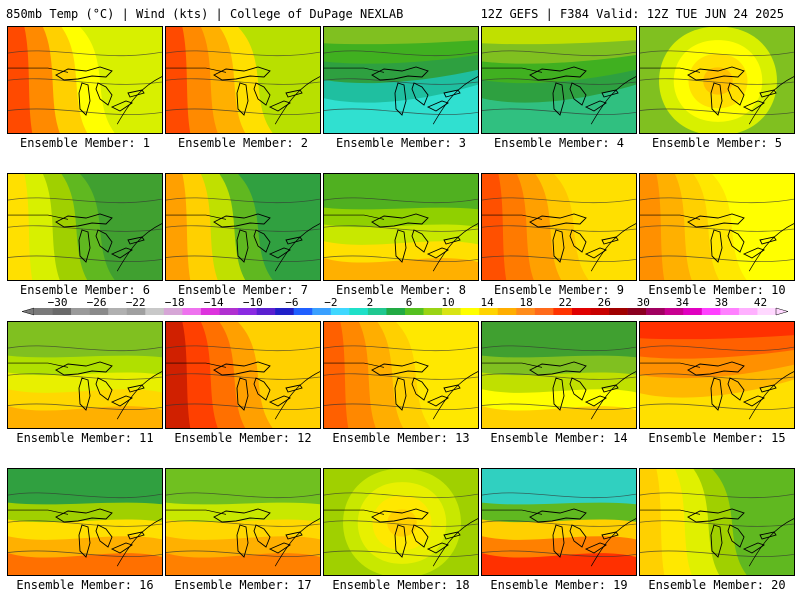 The width and height of the screenshot is (800, 600). Describe the element at coordinates (559, 438) in the screenshot. I see `ensemble-member-label: Ensemble Member: 14` at that location.